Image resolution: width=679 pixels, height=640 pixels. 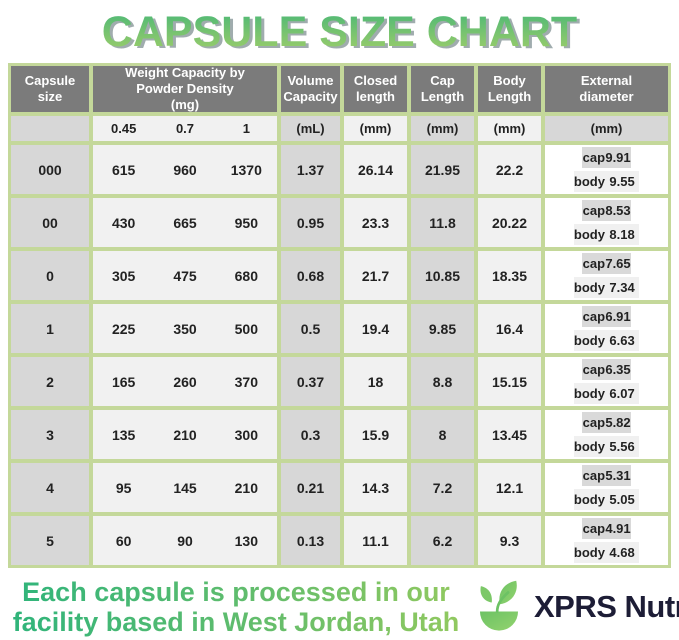 What do you see at coordinates (246, 328) in the screenshot?
I see `cell-weight-density-1: 500` at bounding box center [246, 328].